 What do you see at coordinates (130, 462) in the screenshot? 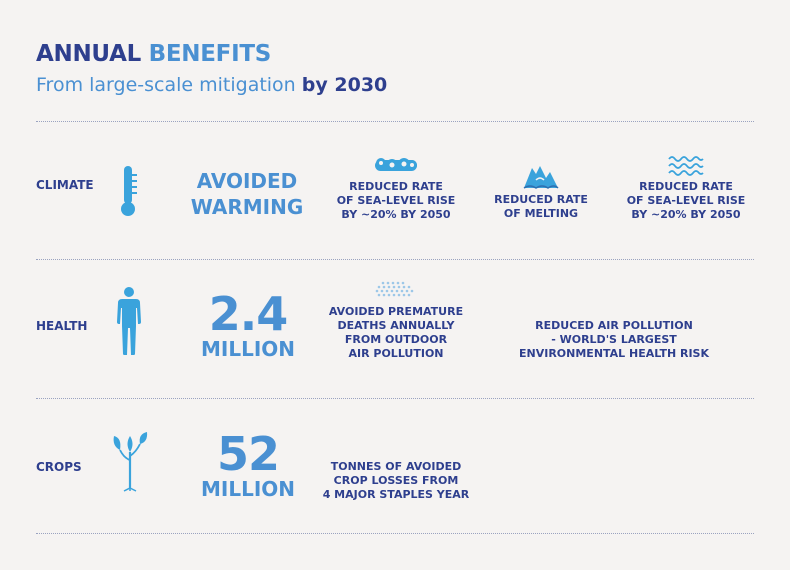
I see `sprout-icon` at bounding box center [130, 462].